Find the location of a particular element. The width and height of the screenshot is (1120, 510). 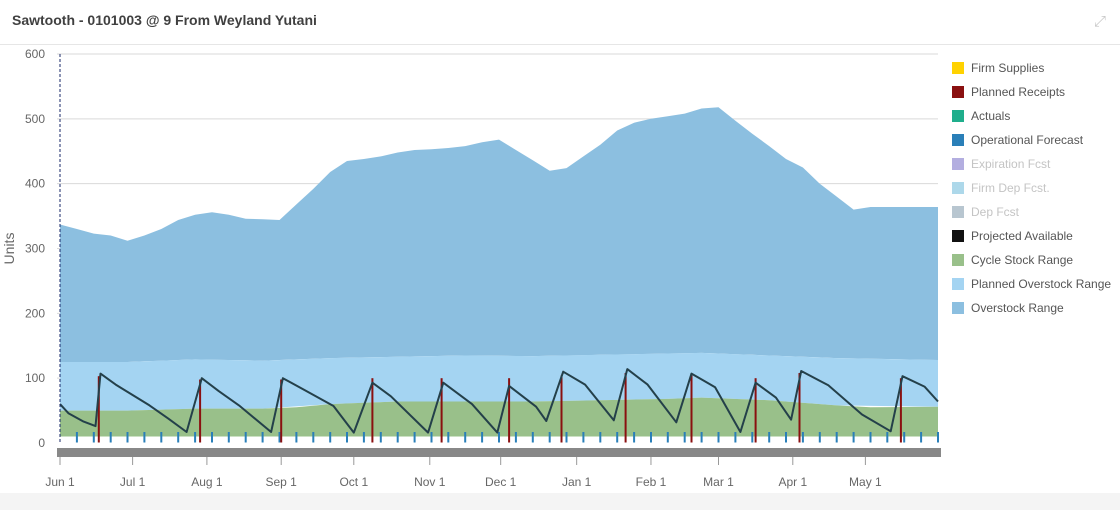

projected-available-line-path is located at coordinates (499, 401).